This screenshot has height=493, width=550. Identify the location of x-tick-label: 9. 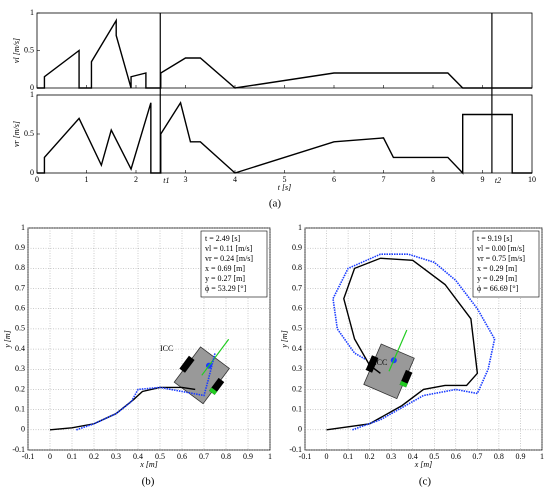
(483, 179).